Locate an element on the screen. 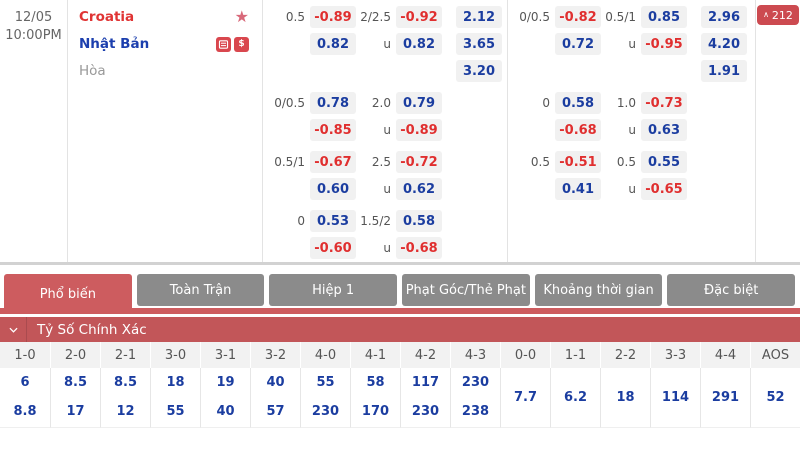 The width and height of the screenshot is (800, 450). over-under-odds: 0.58 is located at coordinates (419, 221).